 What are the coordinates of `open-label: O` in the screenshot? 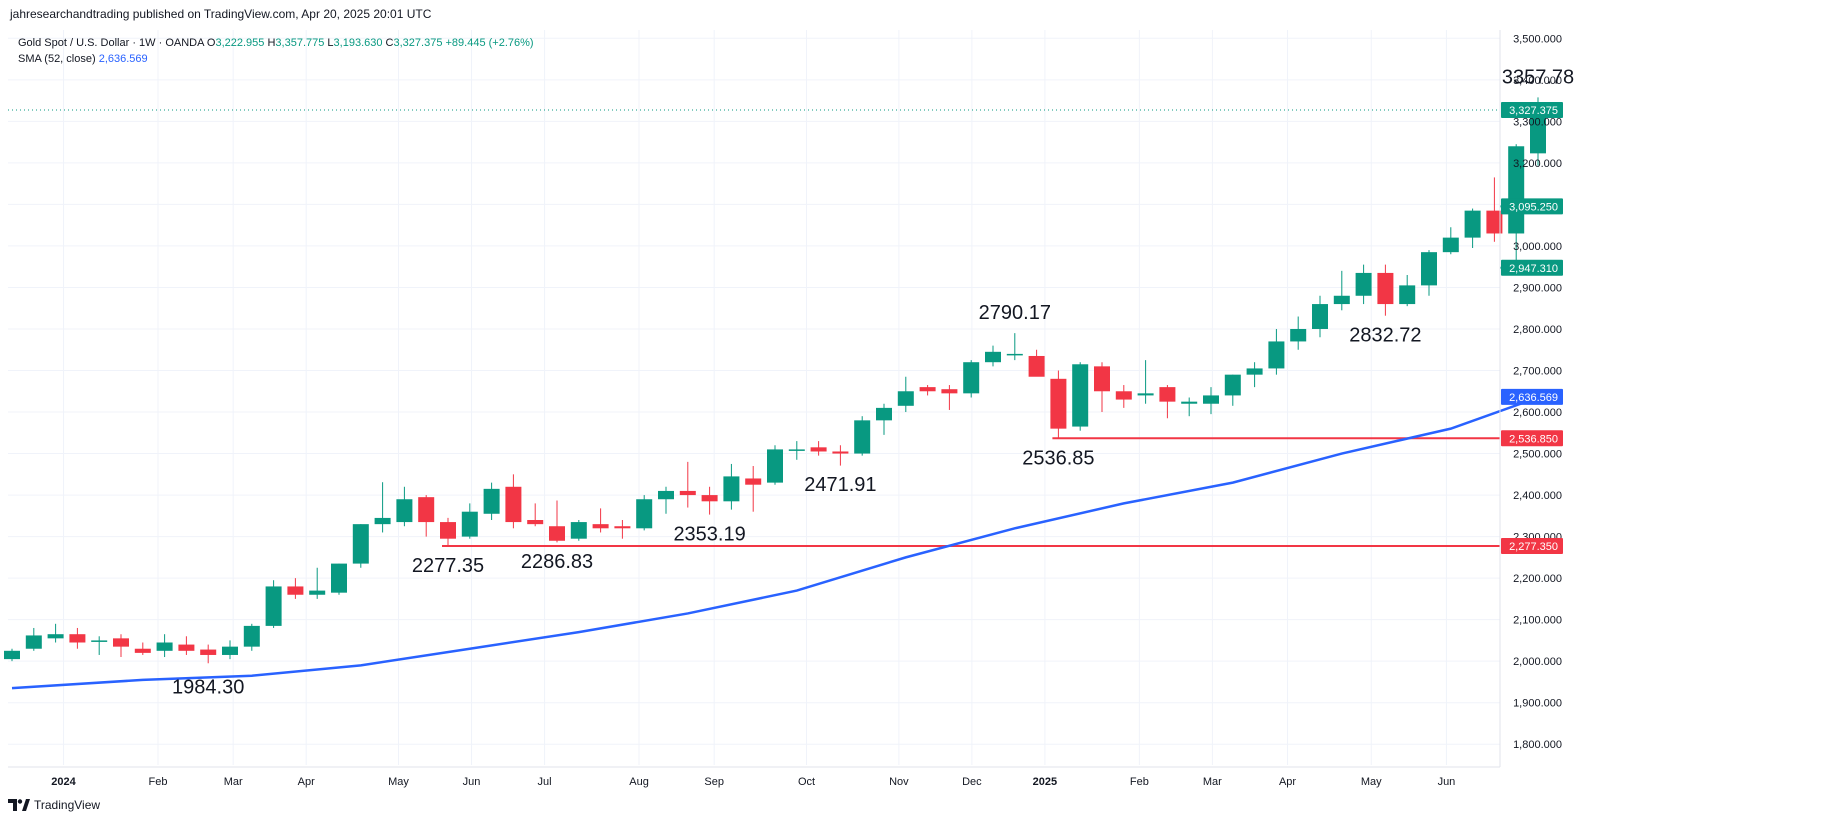 It's located at (211, 43).